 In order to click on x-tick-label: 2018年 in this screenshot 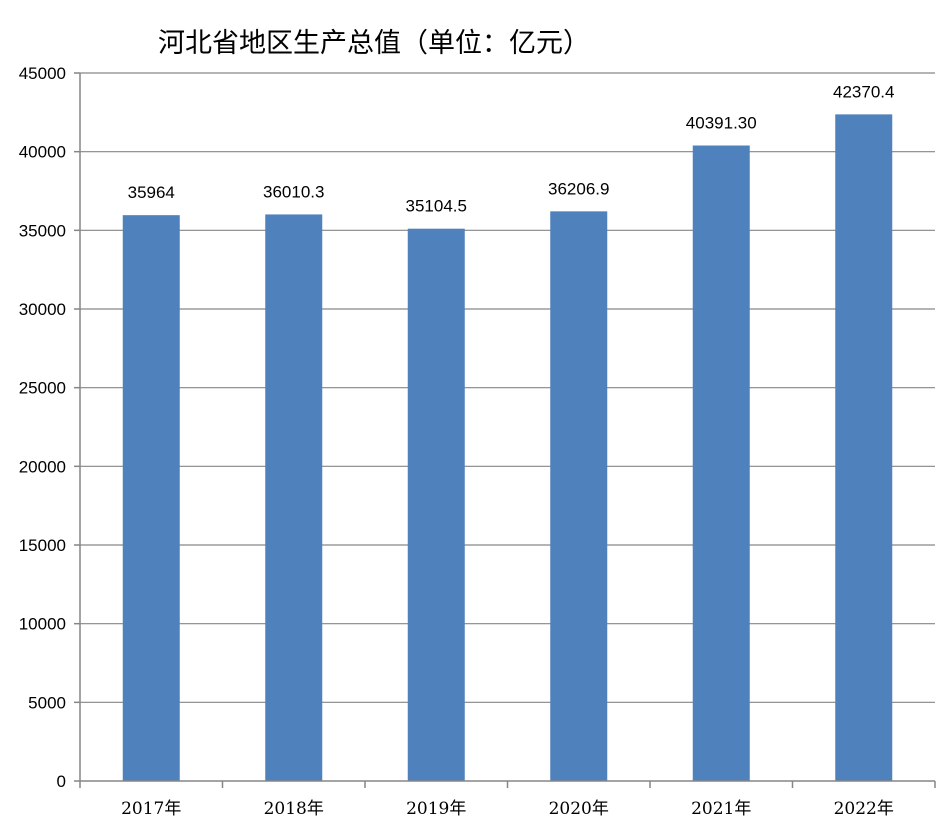, I will do `click(294, 809)`.